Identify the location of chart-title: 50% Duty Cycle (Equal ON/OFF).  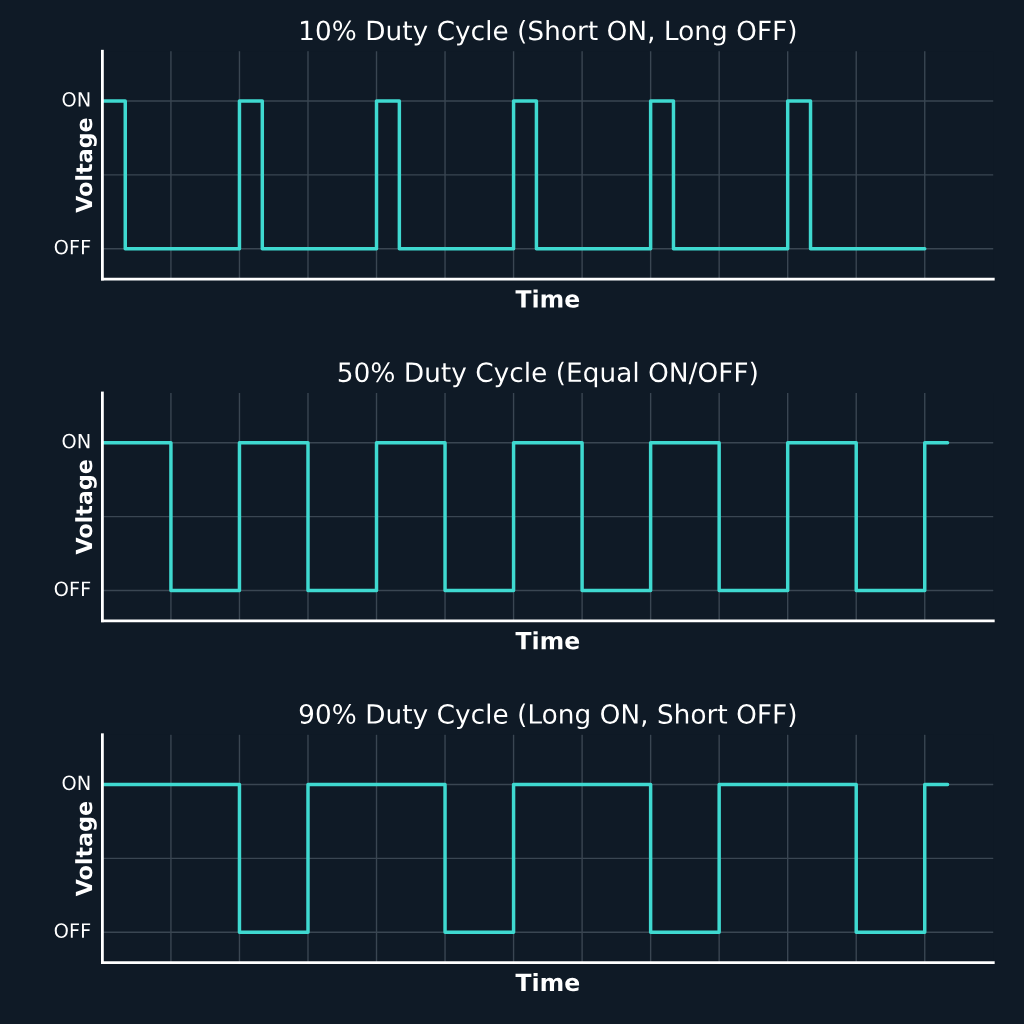
(547, 374).